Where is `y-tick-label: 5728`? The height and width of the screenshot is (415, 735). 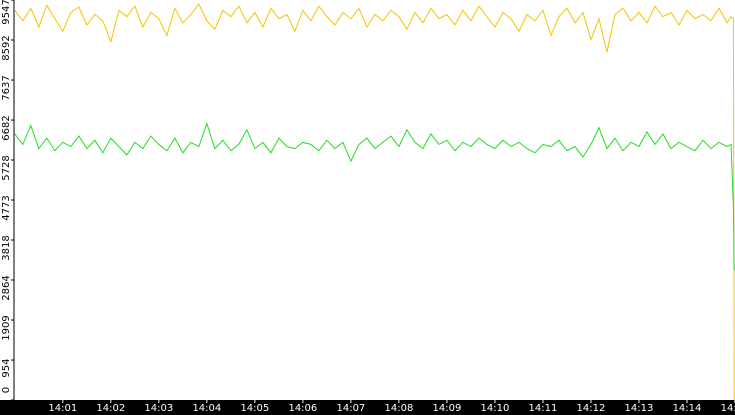 y-tick-label: 5728 is located at coordinates (6, 167).